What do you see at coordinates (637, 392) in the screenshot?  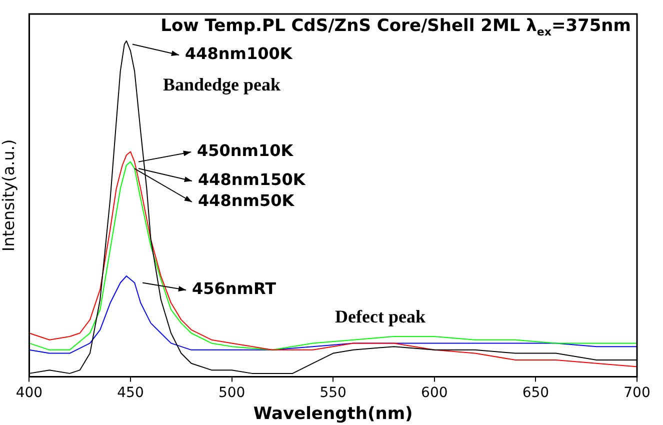 I see `x-tick-label: 700` at bounding box center [637, 392].